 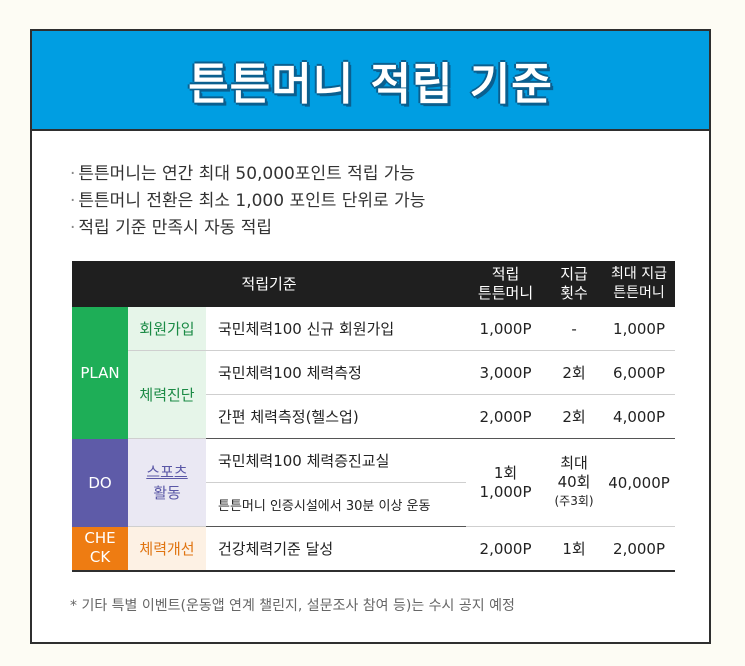 I want to click on do-points-line1: 1회, so click(x=505, y=472).